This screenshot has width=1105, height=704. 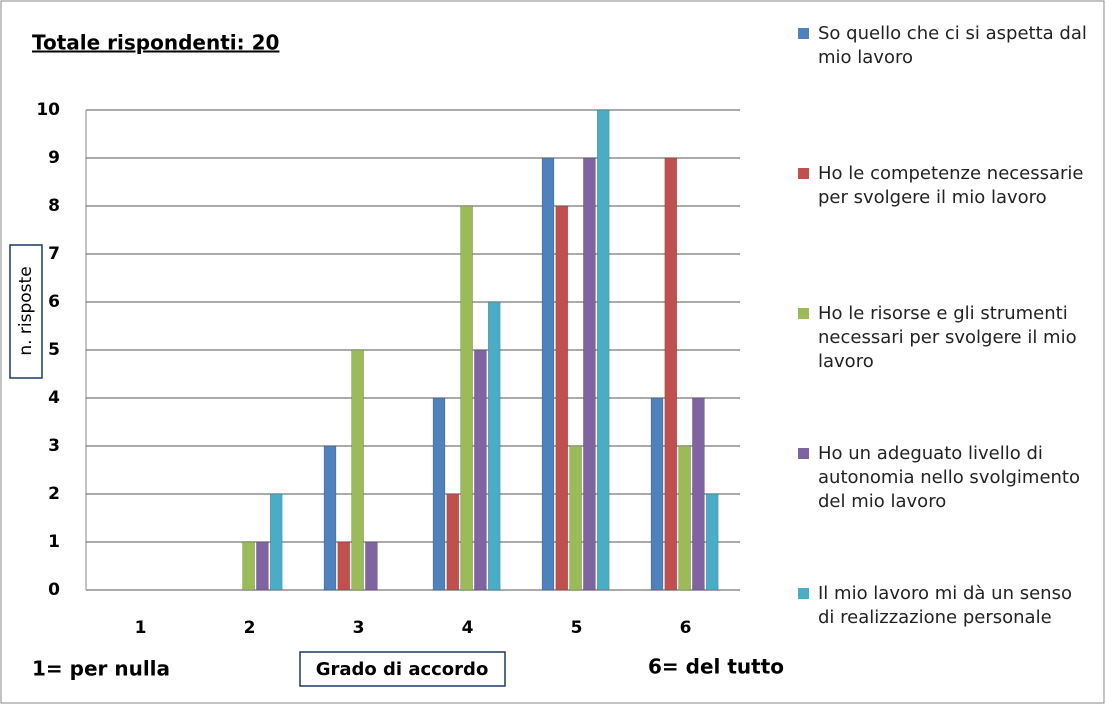 What do you see at coordinates (54, 398) in the screenshot?
I see `y-tick-label: 4` at bounding box center [54, 398].